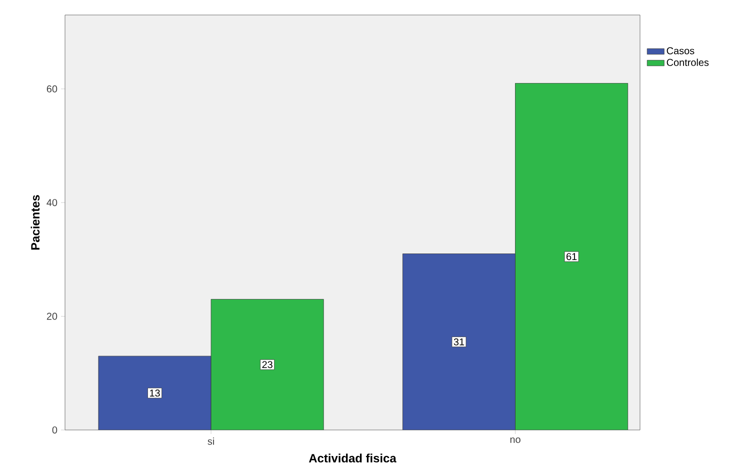 The image size is (741, 474). Describe the element at coordinates (55, 430) in the screenshot. I see `y-tick-label: 0` at that location.